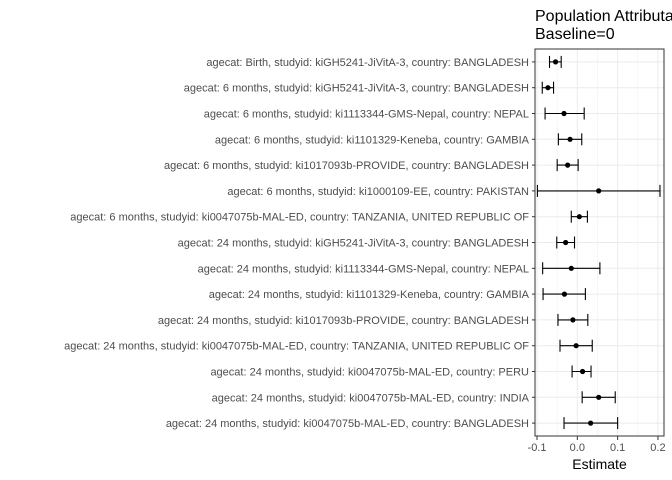 The width and height of the screenshot is (672, 480). I want to click on x-tick-label: 0.2, so click(657, 448).